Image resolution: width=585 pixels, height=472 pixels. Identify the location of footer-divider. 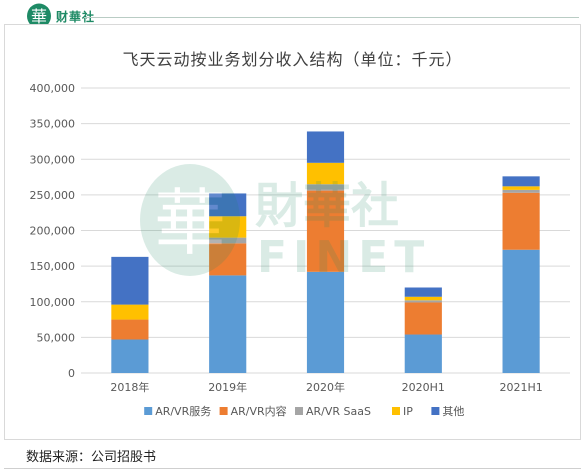
(292, 468).